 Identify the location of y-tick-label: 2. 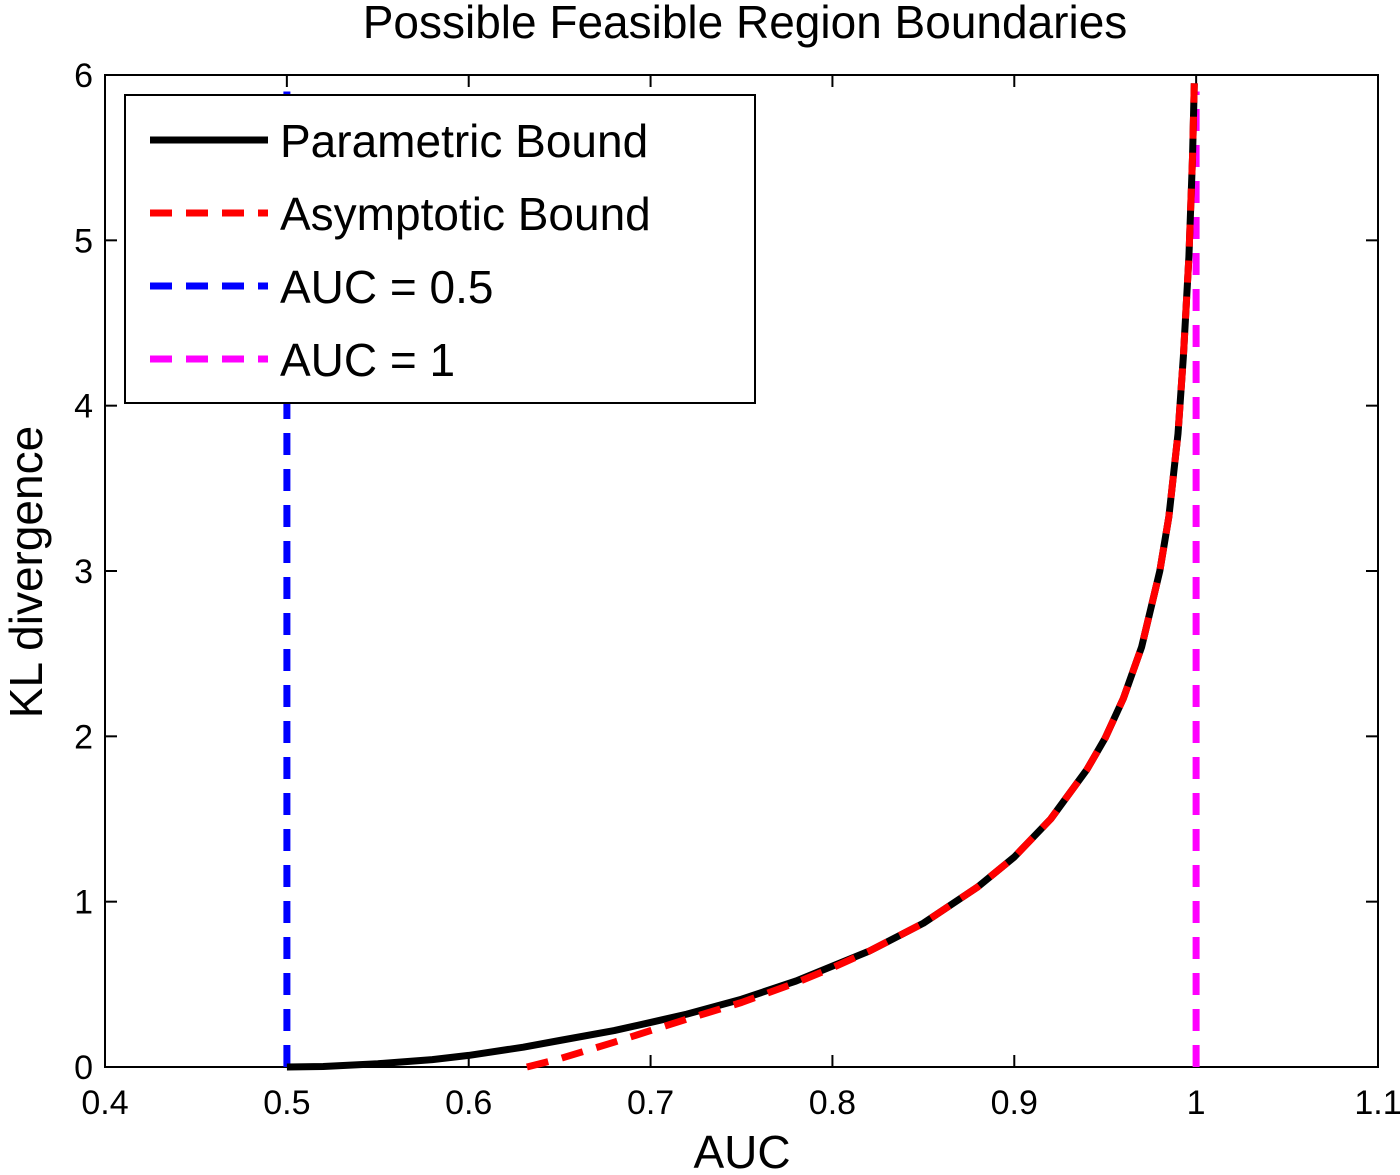
(83, 737).